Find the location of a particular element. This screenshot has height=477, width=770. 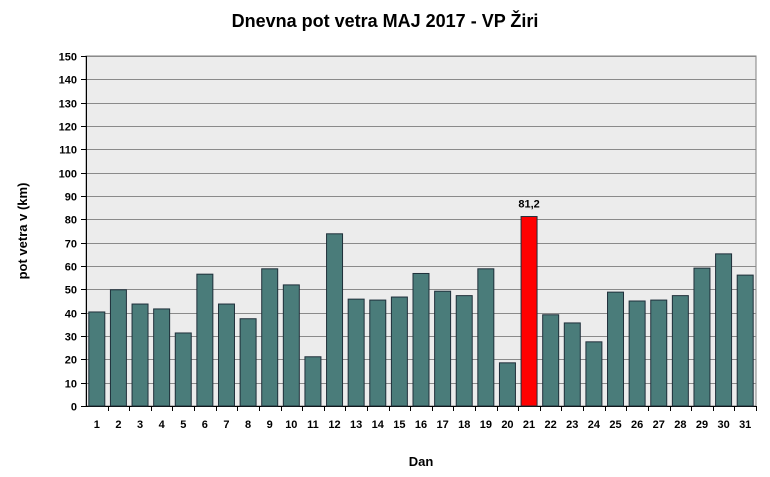

x-tick-label: 20 is located at coordinates (507, 425).